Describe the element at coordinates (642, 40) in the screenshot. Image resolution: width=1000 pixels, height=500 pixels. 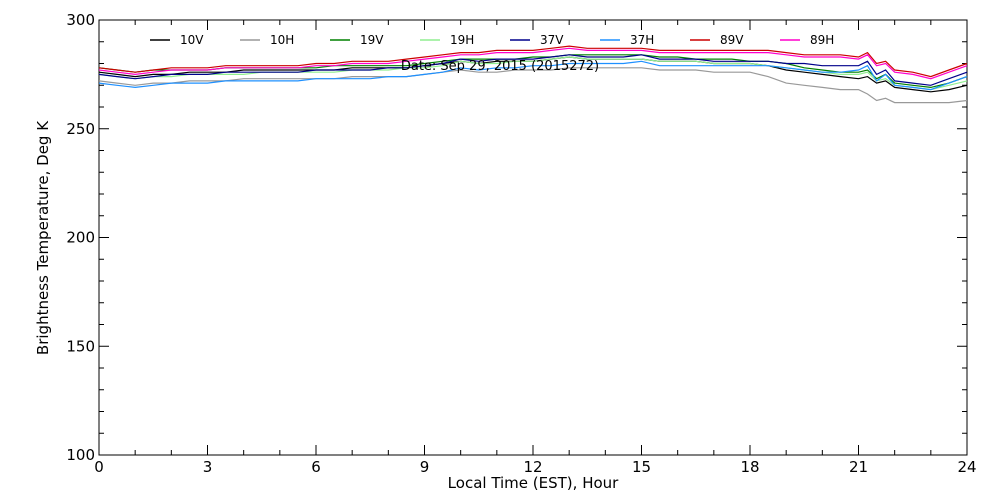
I see `legend-label-37h: 37H` at that location.